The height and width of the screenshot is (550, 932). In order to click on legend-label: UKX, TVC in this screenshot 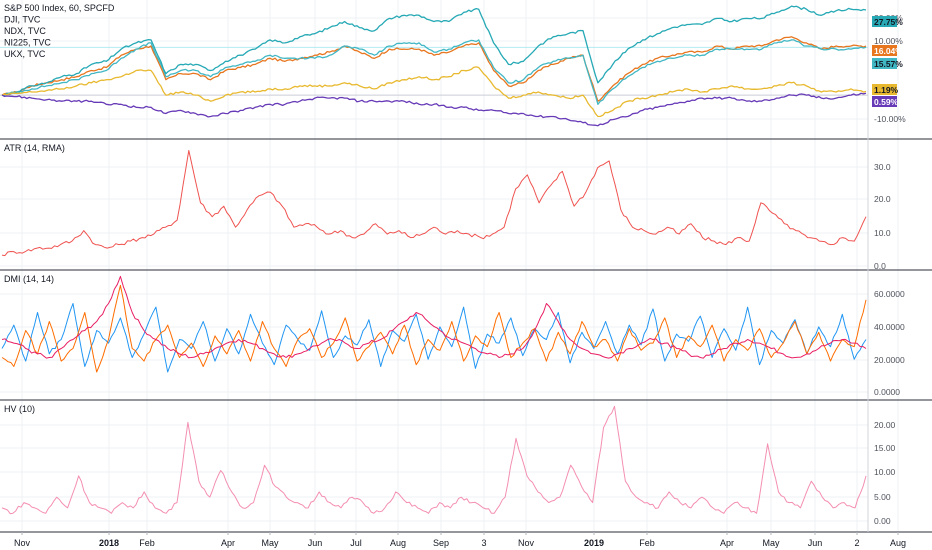, I will do `click(25, 54)`.